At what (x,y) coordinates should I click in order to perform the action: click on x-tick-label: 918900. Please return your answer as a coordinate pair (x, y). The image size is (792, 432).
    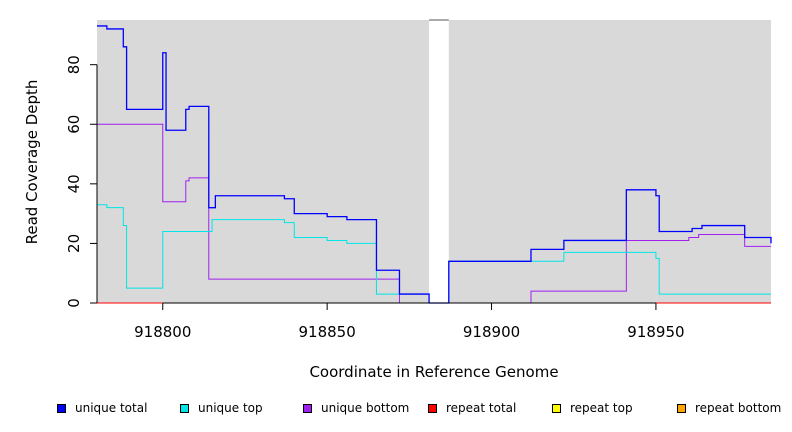
    Looking at the image, I should click on (491, 332).